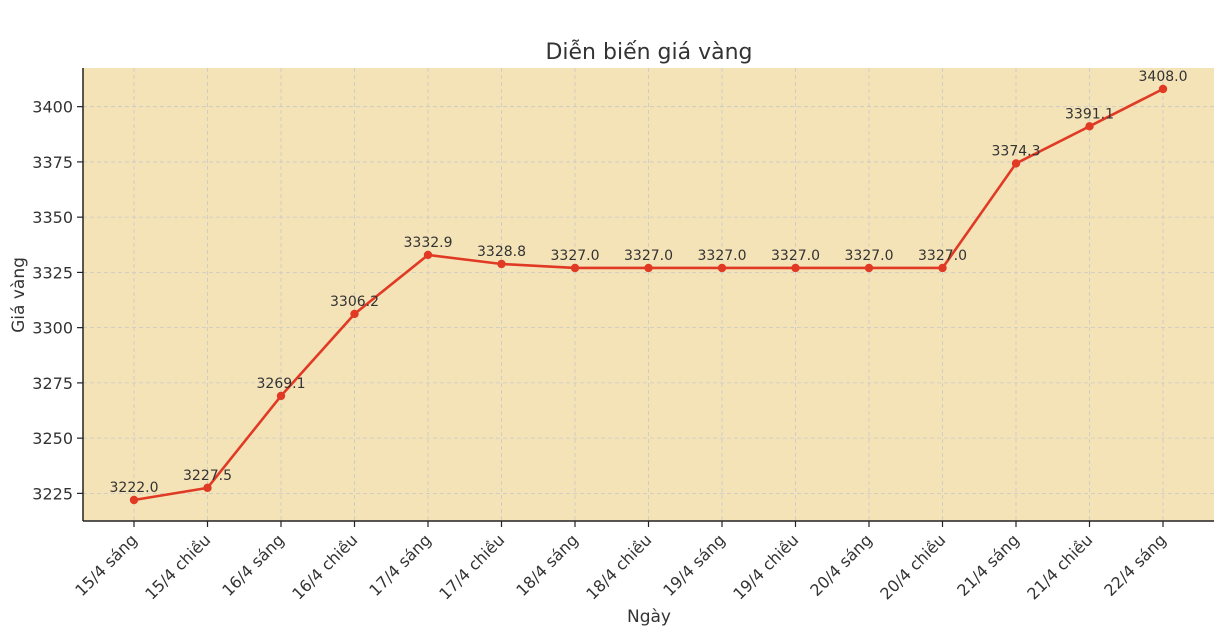  I want to click on y-tick-label: 3300, so click(52, 328).